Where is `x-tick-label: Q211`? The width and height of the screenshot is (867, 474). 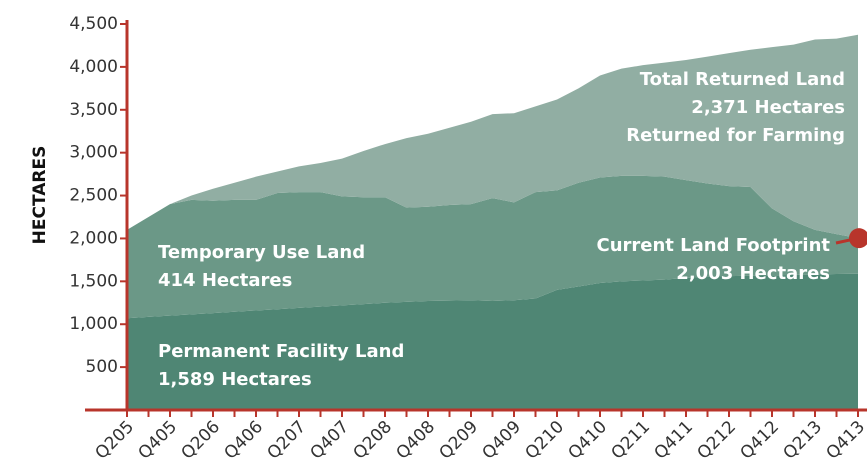 x-tick-label: Q211 is located at coordinates (631, 440).